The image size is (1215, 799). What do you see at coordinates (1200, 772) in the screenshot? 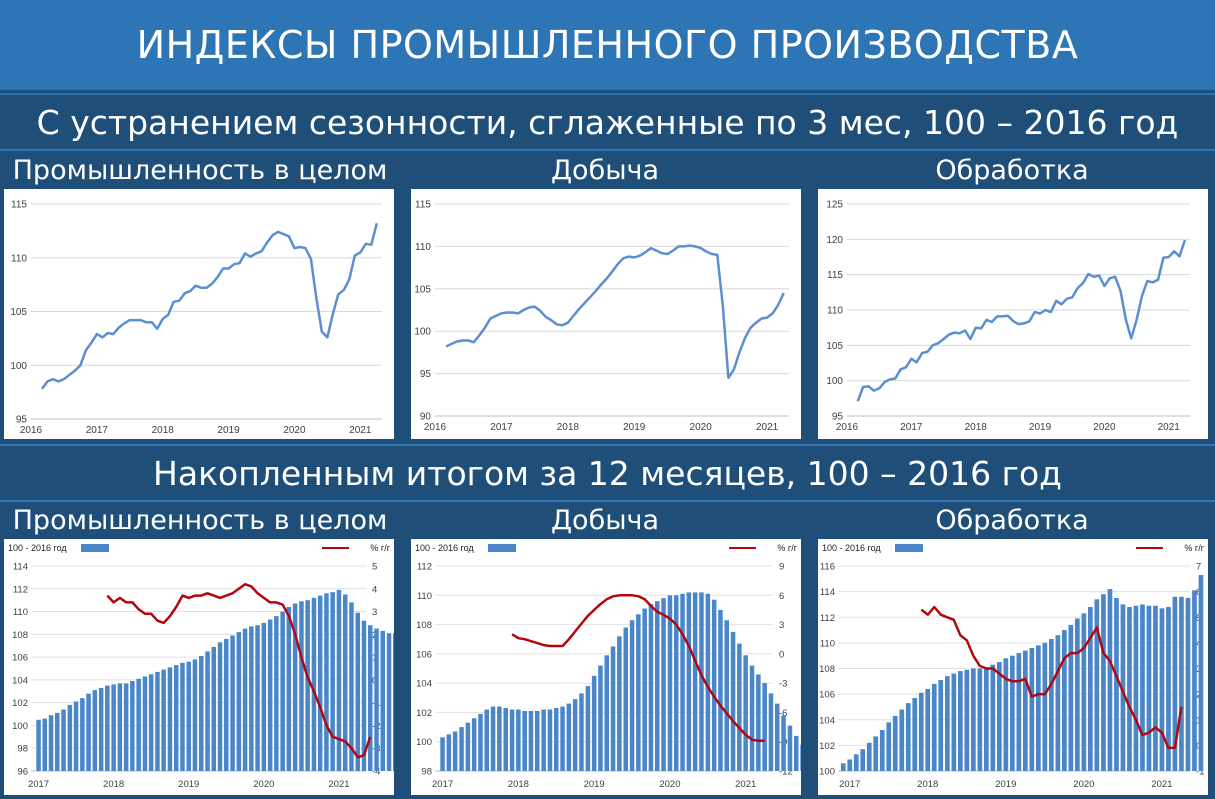
I see `y2-tick-label: -1` at bounding box center [1200, 772].